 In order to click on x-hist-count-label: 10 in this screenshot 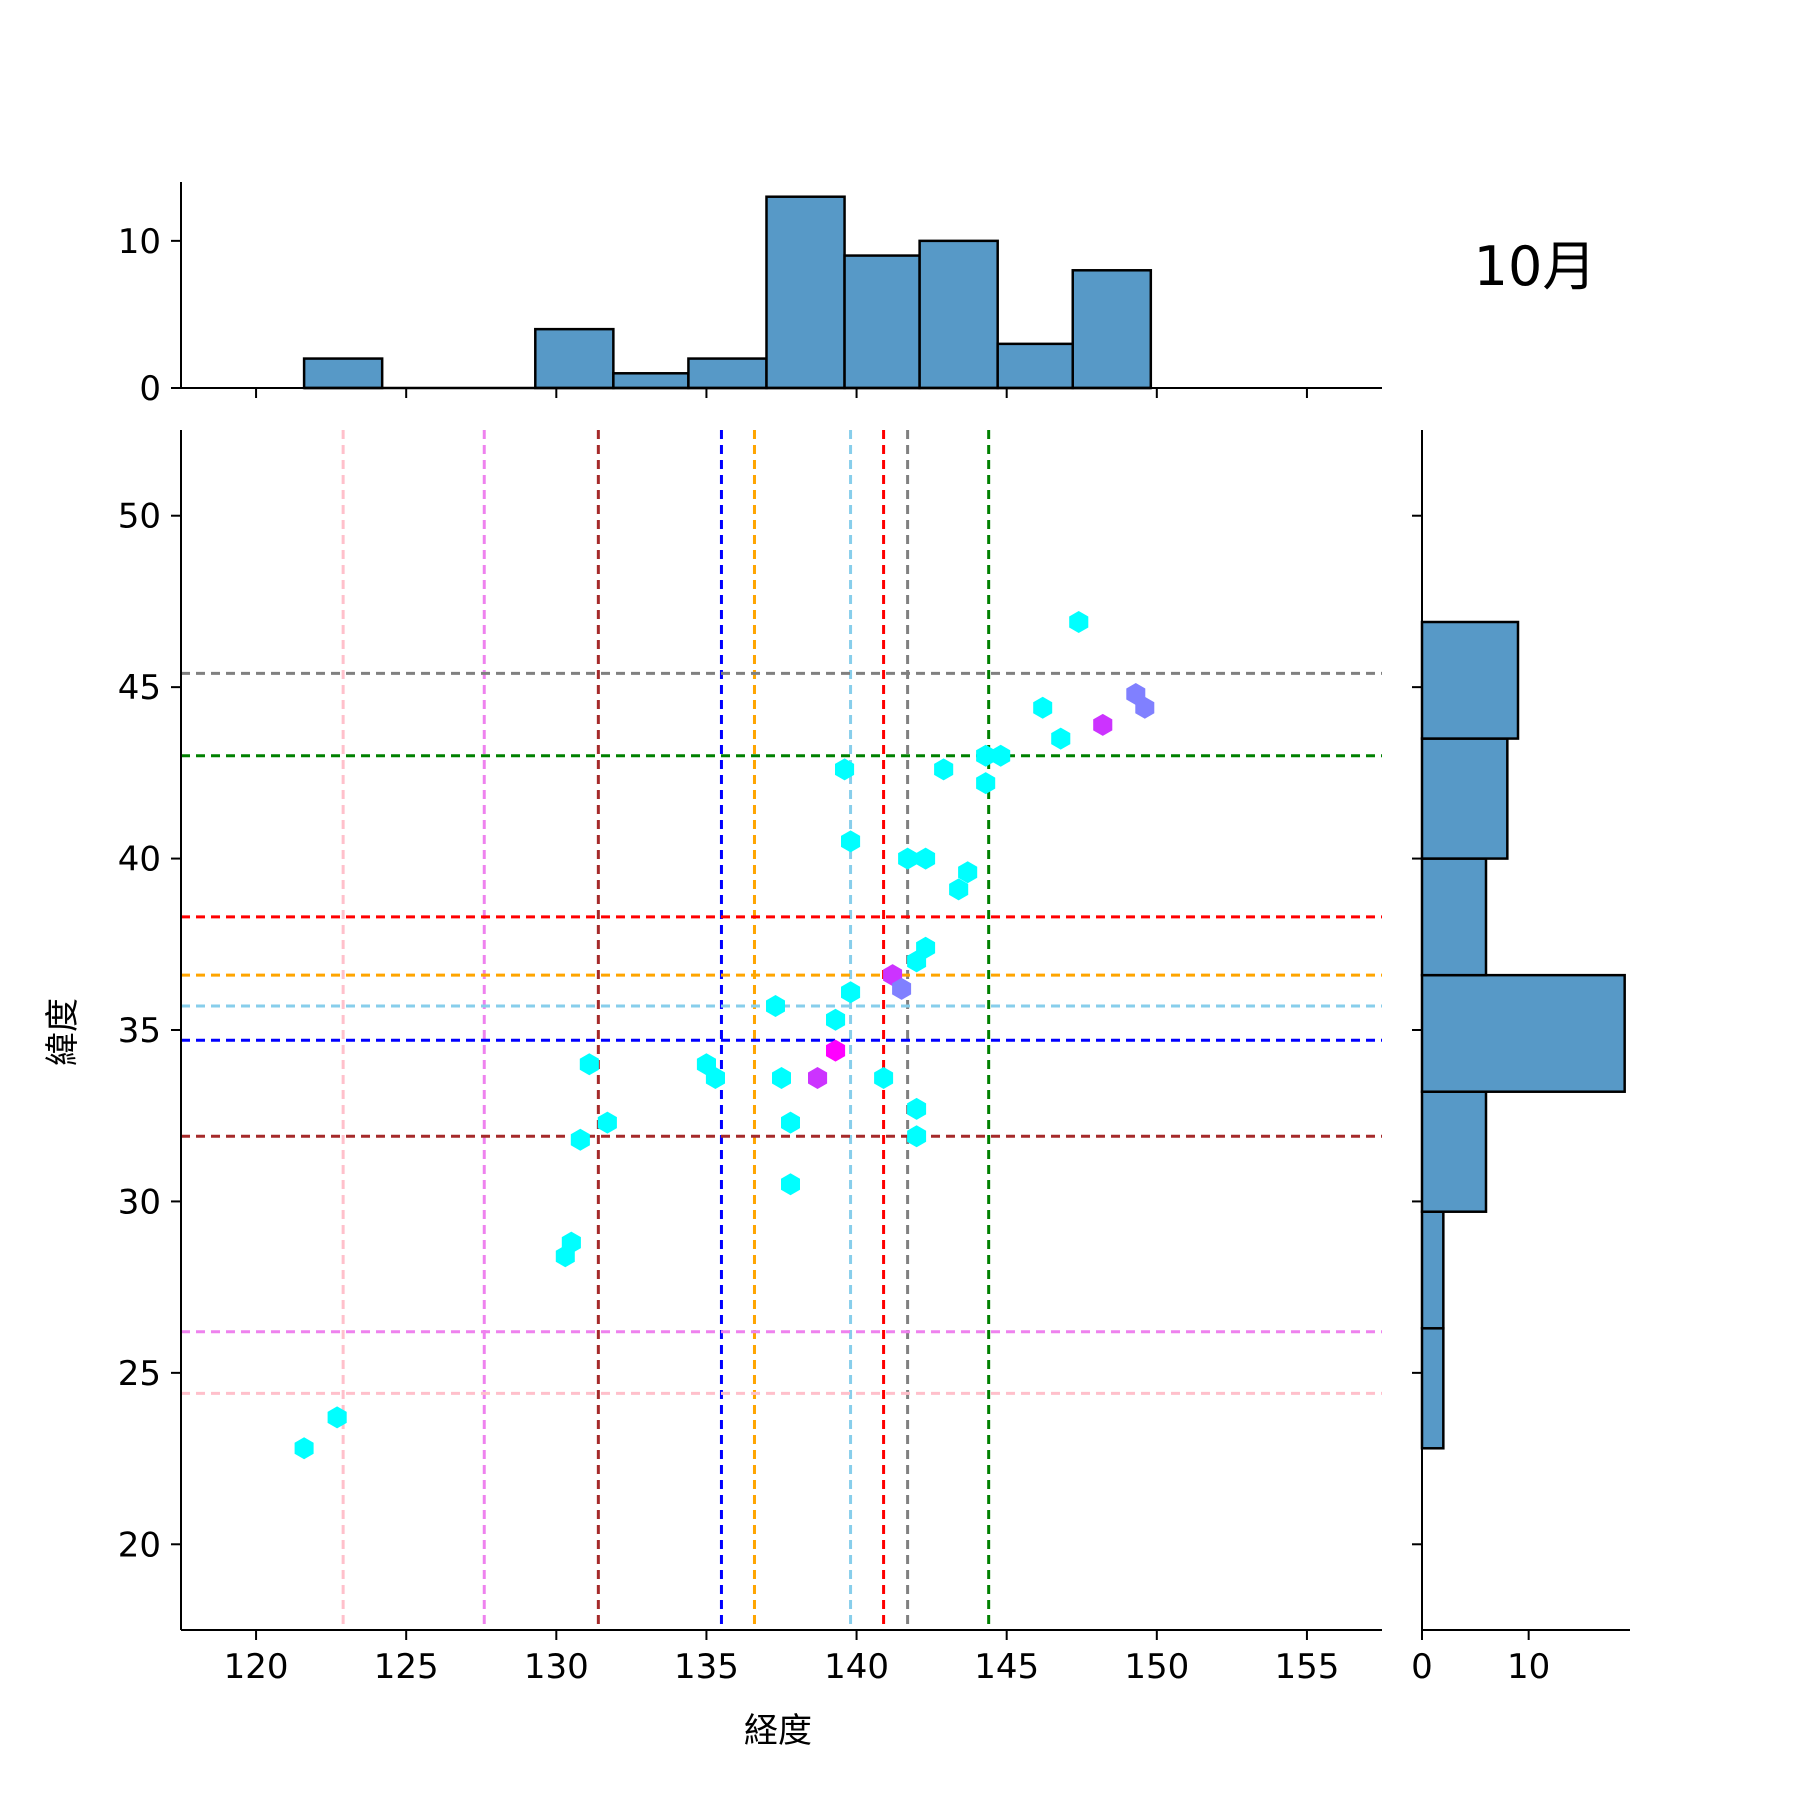, I will do `click(139, 242)`.